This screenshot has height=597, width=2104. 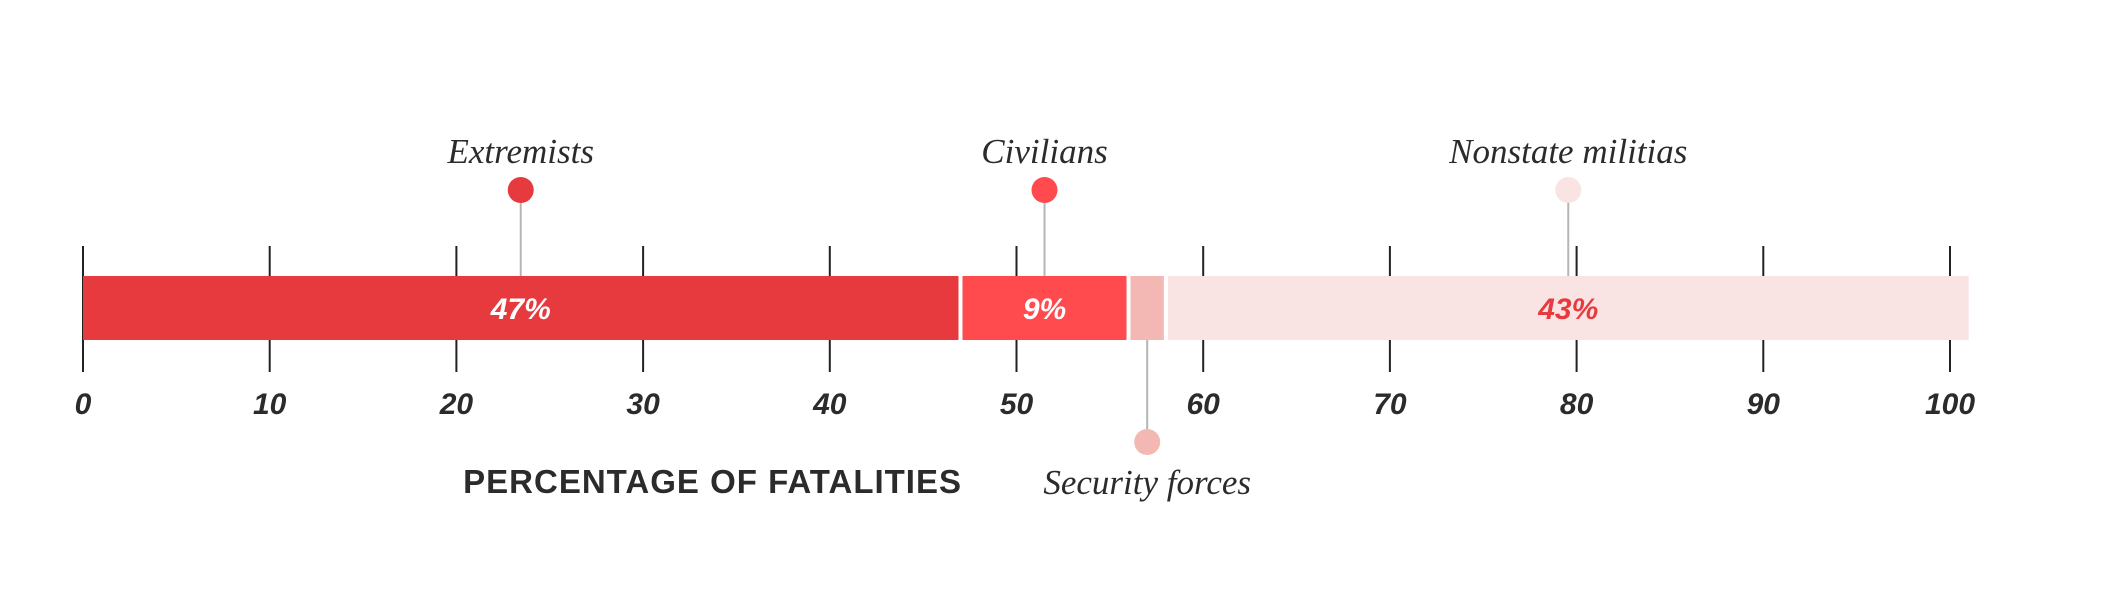 I want to click on bar-segment-nonstate-militias, so click(x=1568, y=308).